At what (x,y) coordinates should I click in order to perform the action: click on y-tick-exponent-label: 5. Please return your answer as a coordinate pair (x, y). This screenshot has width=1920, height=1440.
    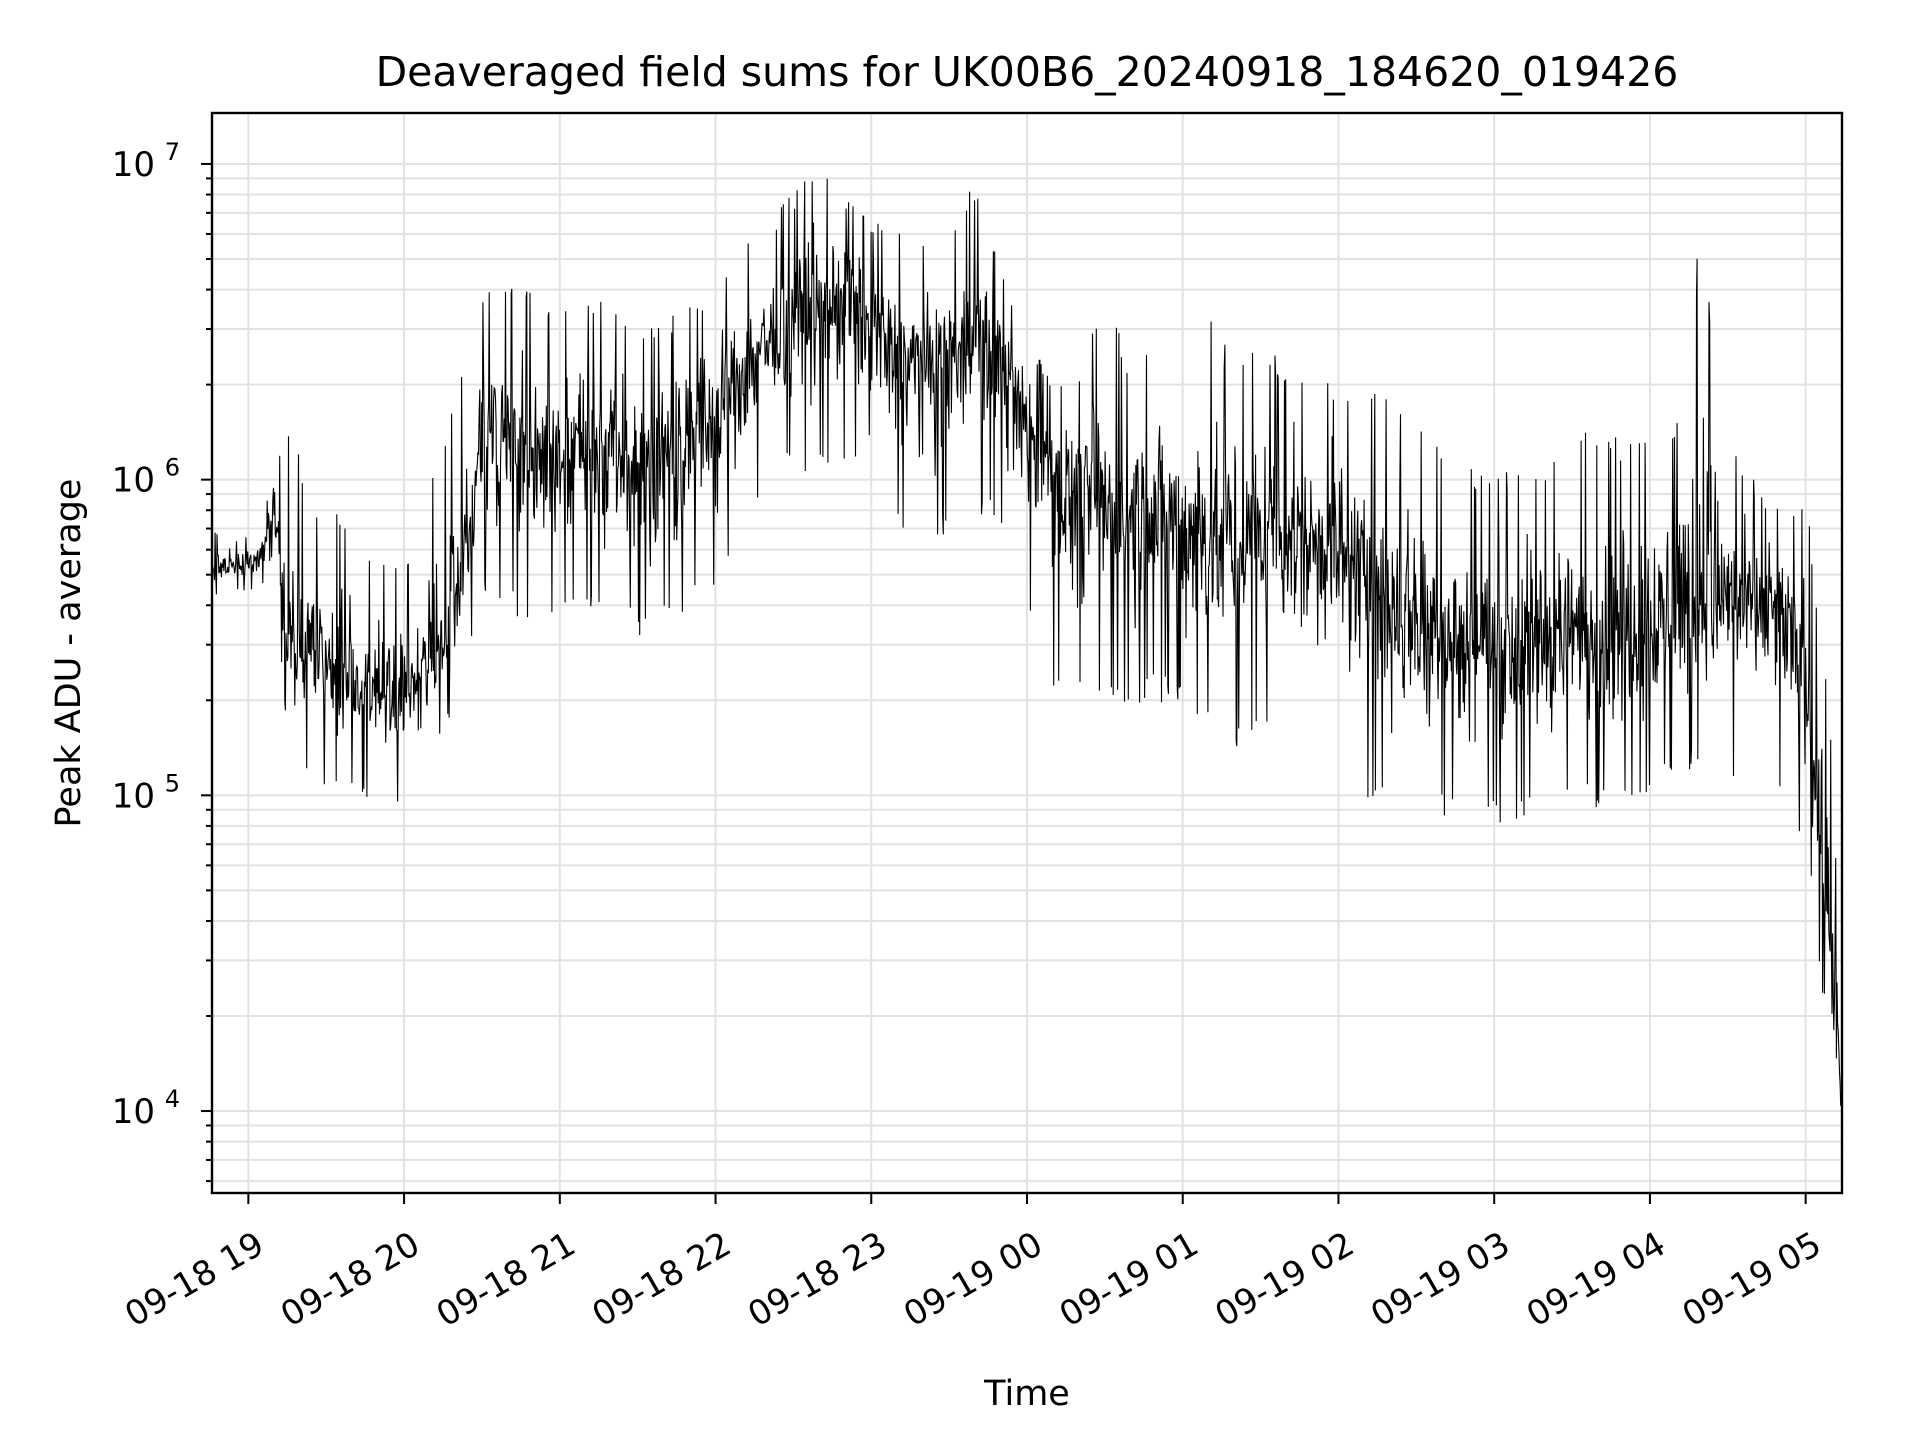
    Looking at the image, I should click on (172, 783).